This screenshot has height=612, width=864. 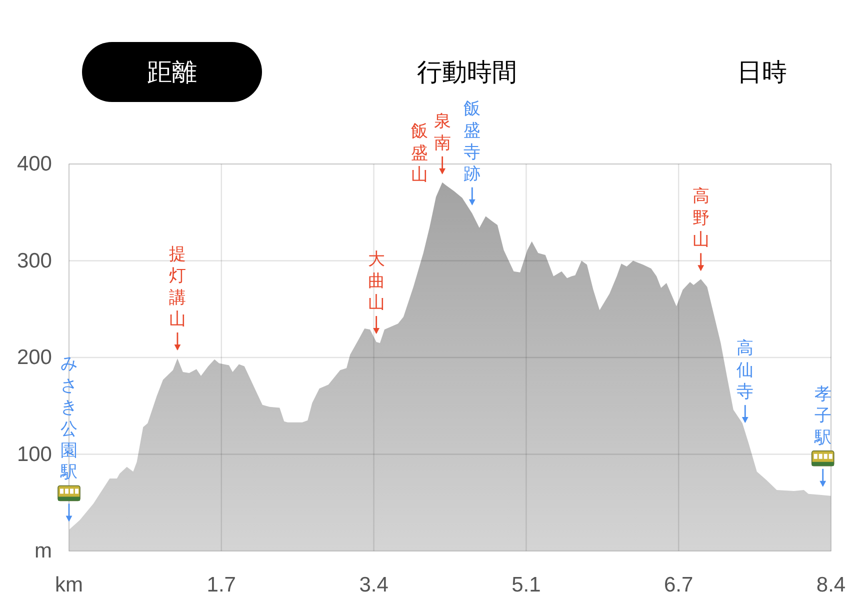 I want to click on annotation: 高仙寺, so click(x=745, y=370).